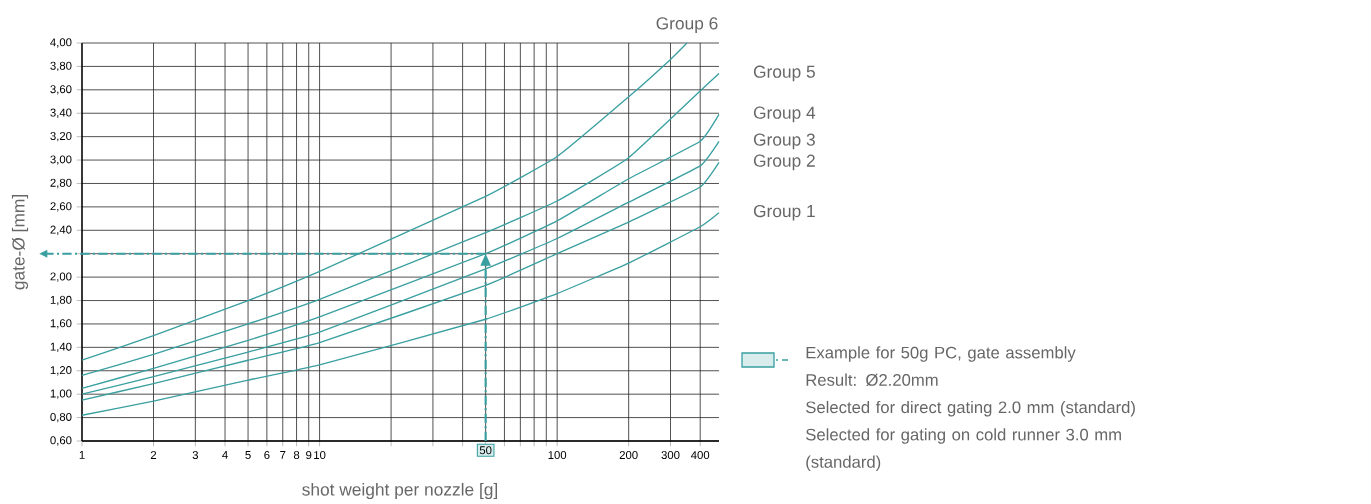 The image size is (1371, 504). Describe the element at coordinates (195, 455) in the screenshot. I see `x-tick-label: 3` at that location.